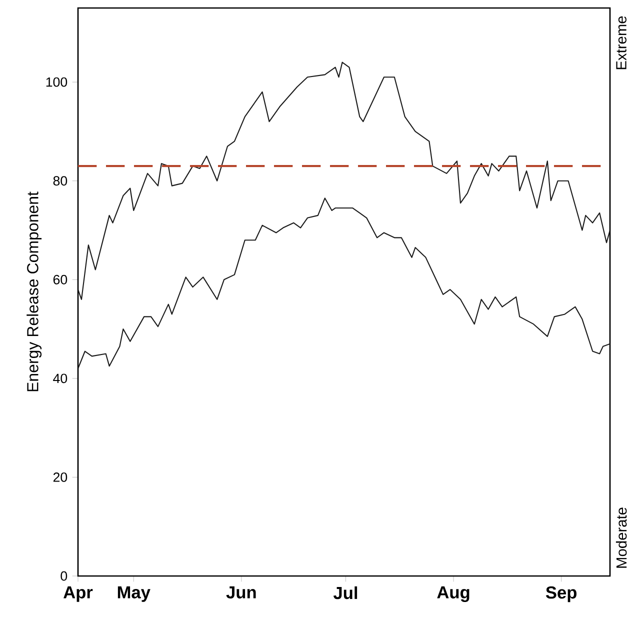 The height and width of the screenshot is (627, 633). I want to click on y-tick-label: 20, so click(60, 477).